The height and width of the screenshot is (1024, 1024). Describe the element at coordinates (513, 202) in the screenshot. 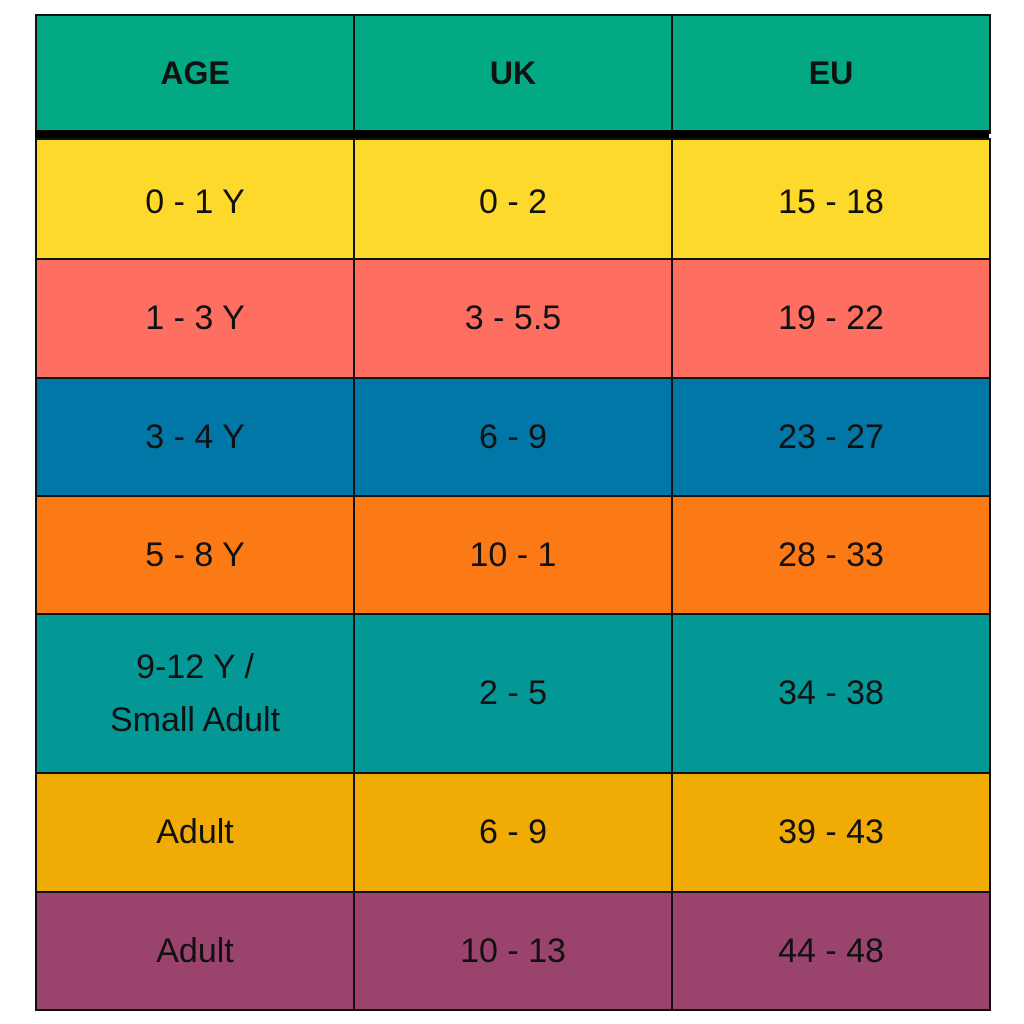

I see `table-cell: 0 - 2` at that location.